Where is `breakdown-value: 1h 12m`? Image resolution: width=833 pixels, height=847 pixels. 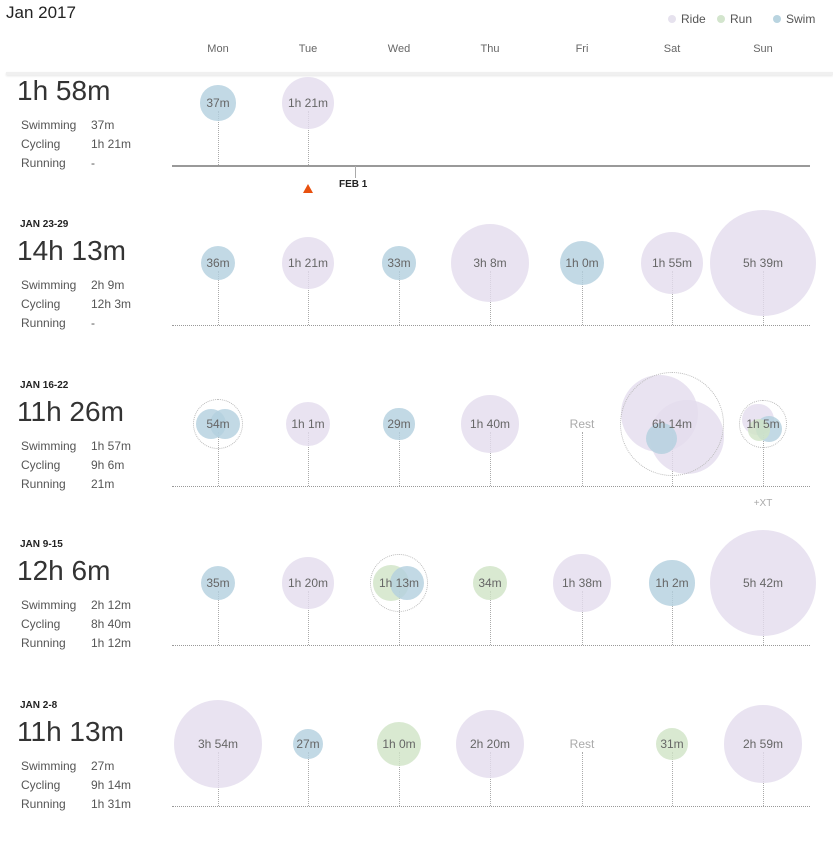 breakdown-value: 1h 12m is located at coordinates (111, 643).